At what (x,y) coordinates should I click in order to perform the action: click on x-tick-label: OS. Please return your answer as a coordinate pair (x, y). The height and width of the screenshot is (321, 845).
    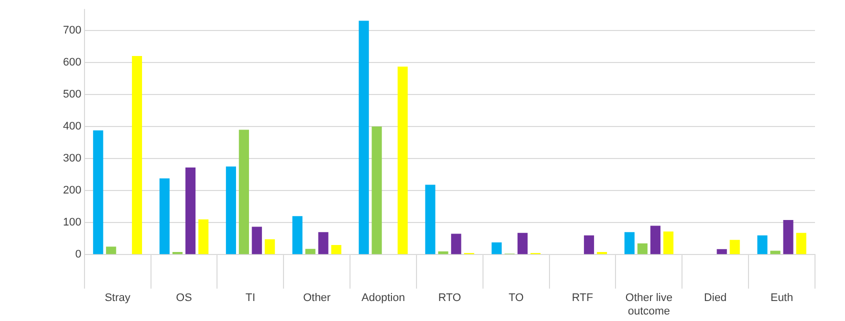
    Looking at the image, I should click on (184, 298).